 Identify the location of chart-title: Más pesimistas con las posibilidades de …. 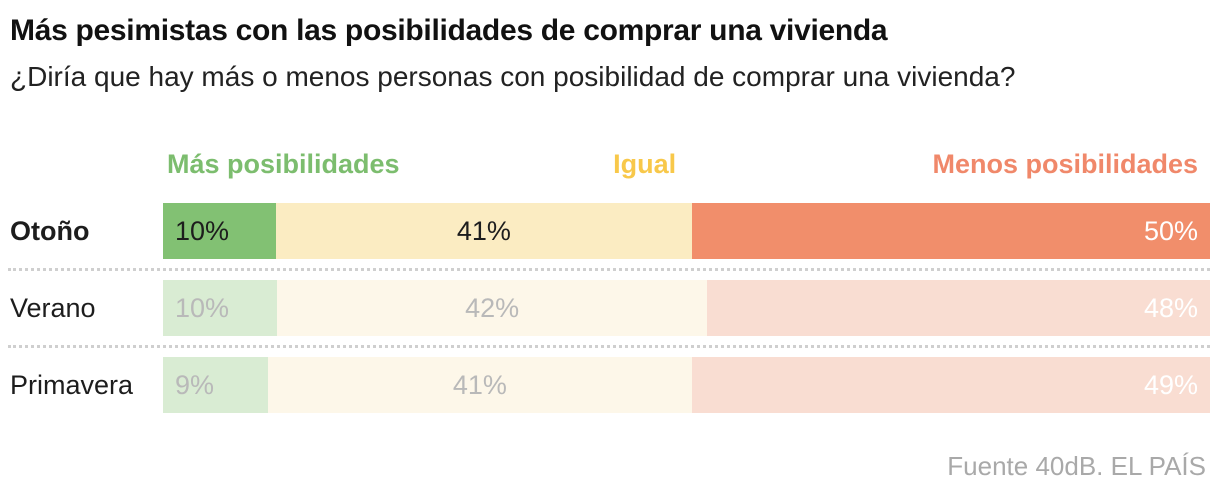
(449, 30).